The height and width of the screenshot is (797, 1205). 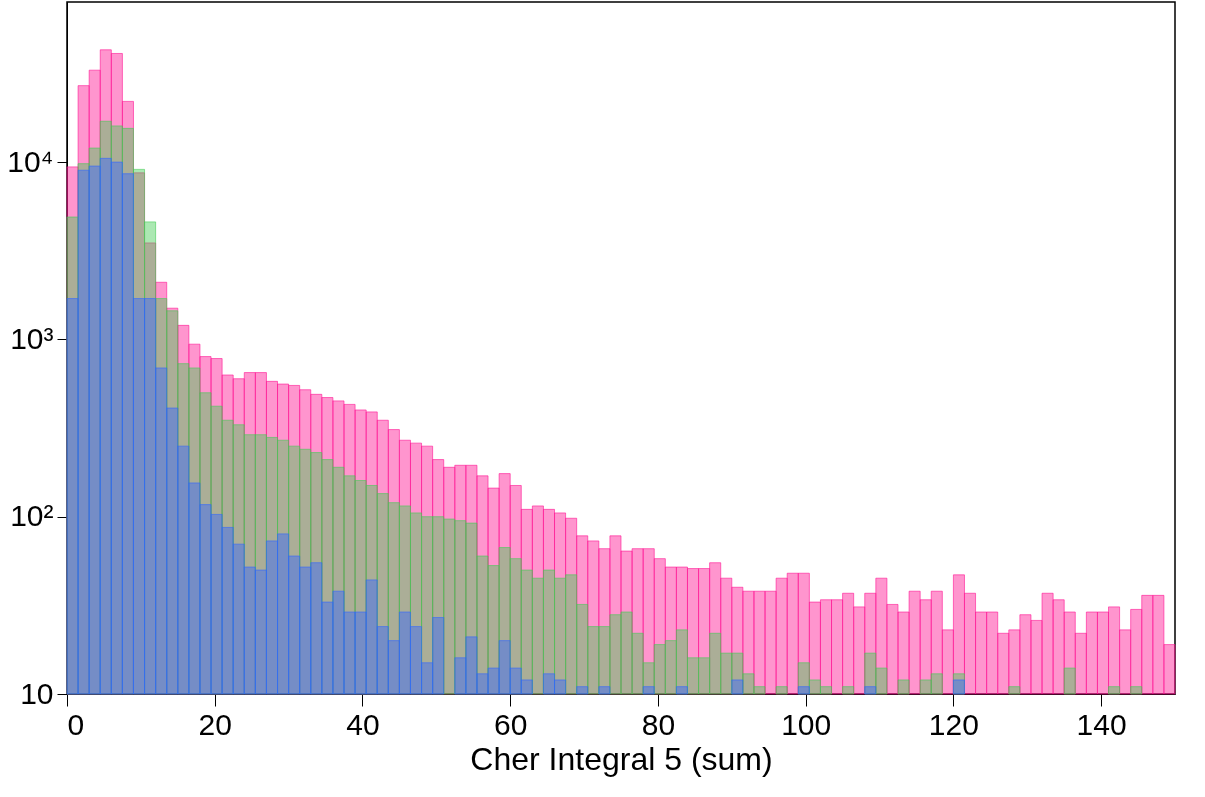 I want to click on x-tick-label: 60, so click(x=511, y=724).